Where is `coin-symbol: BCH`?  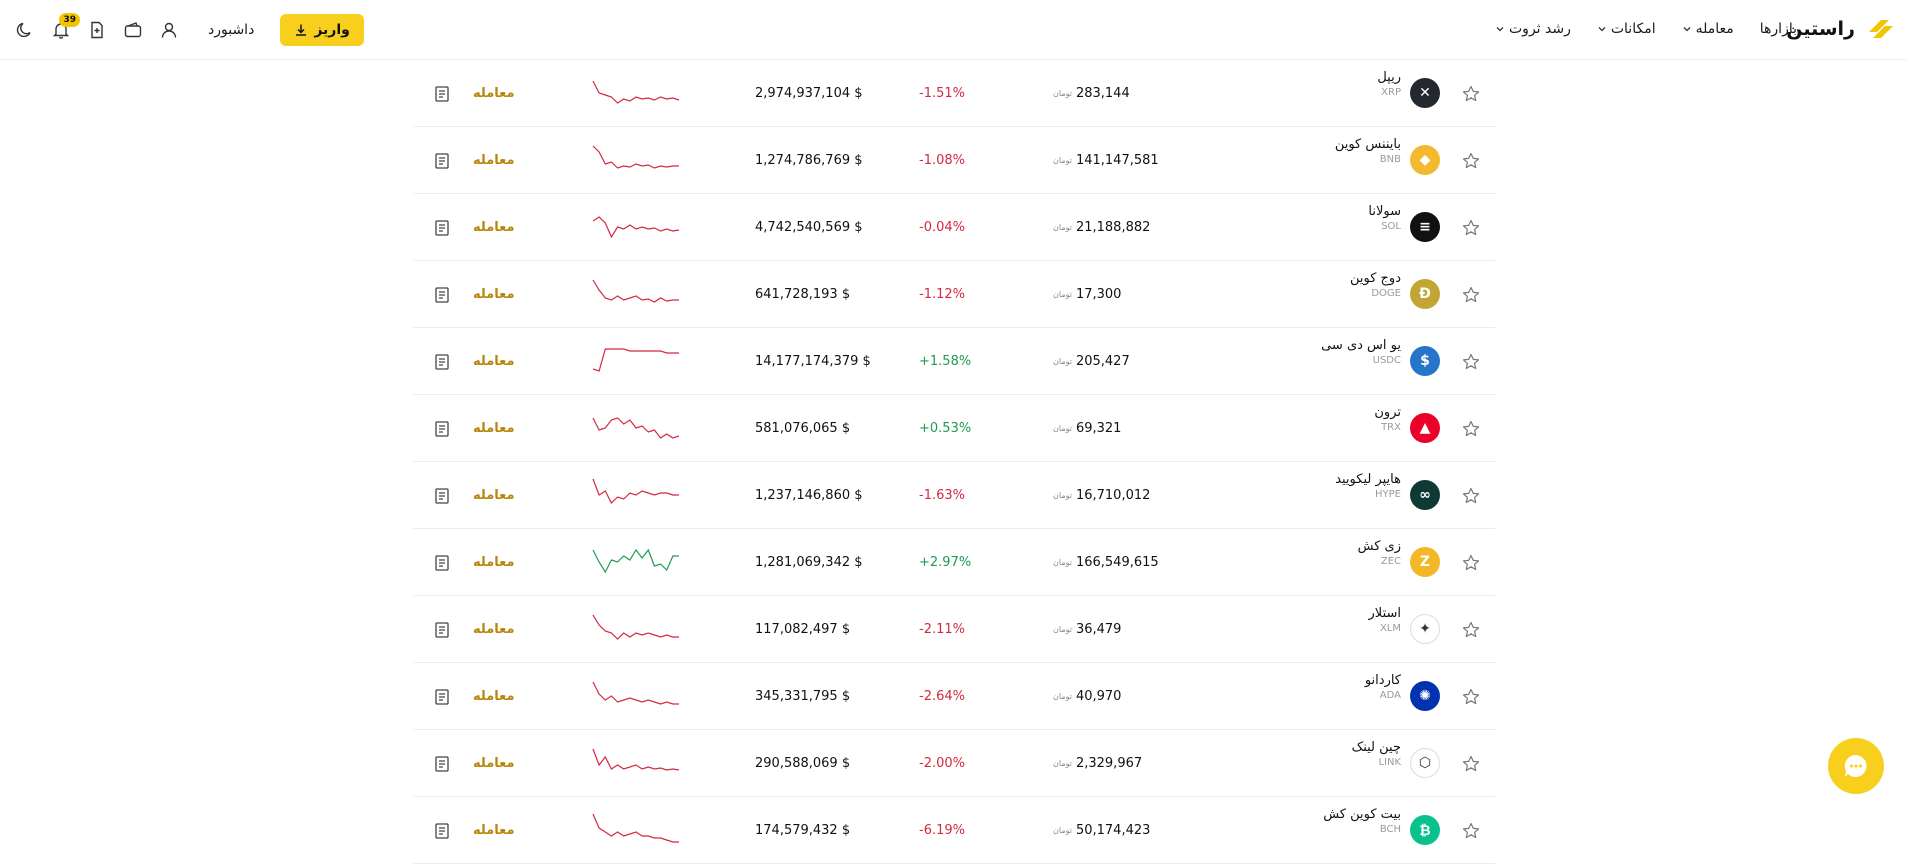 coin-symbol: BCH is located at coordinates (1390, 829).